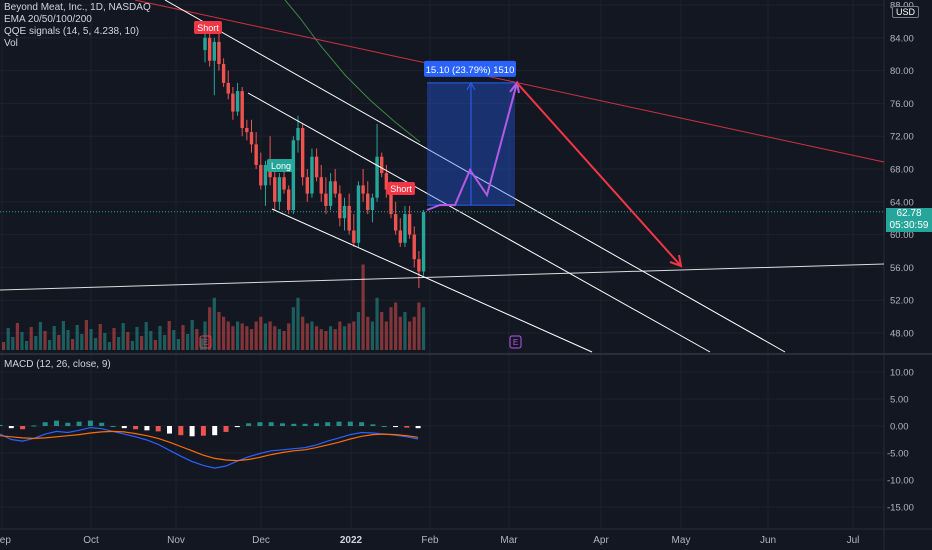 Image resolution: width=932 pixels, height=550 pixels. I want to click on macd-line, so click(209, 447).